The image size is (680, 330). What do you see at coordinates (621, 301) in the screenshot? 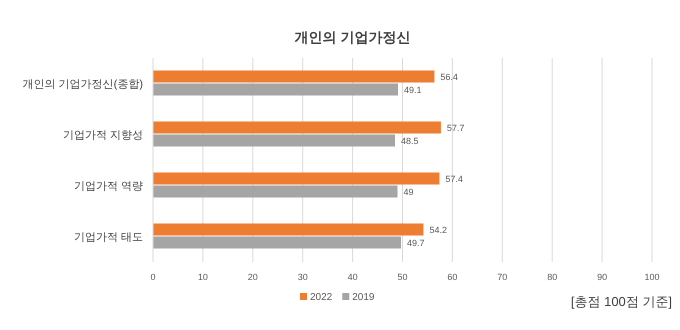
I see `text: [총점 100점 기준]` at bounding box center [621, 301].